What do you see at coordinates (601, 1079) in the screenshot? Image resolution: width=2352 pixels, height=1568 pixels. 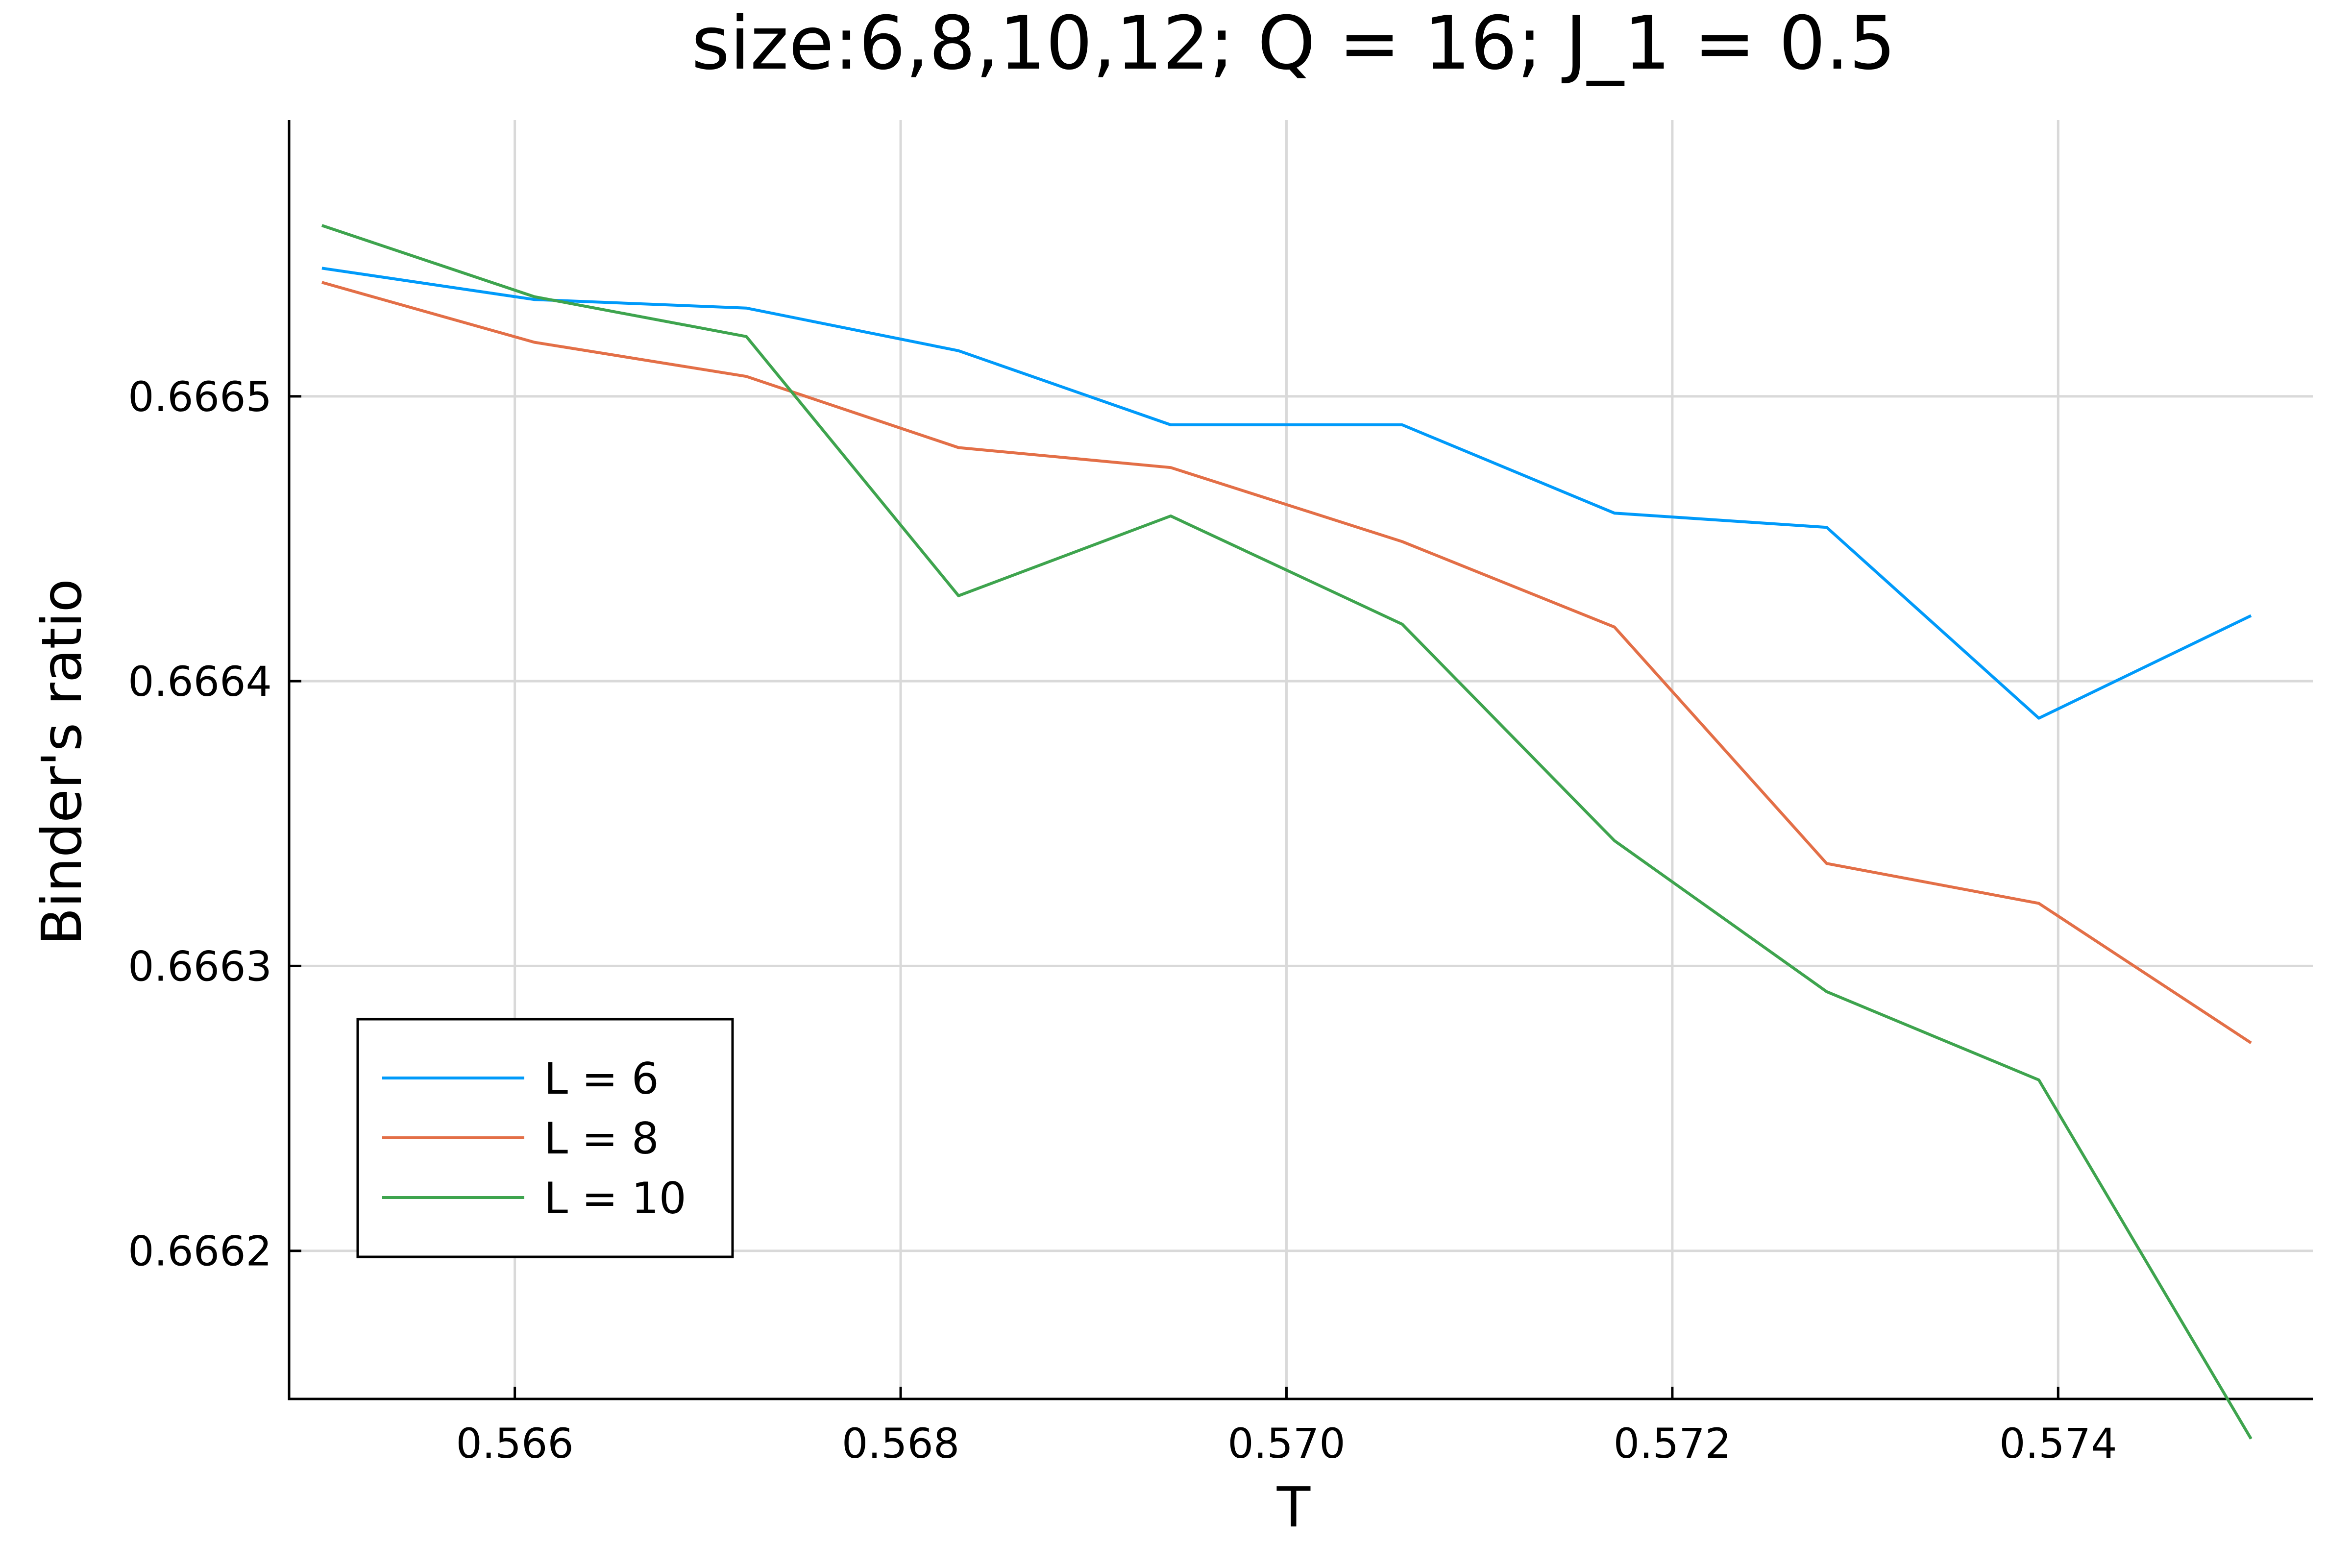 I see `legend-label: L = 6` at bounding box center [601, 1079].